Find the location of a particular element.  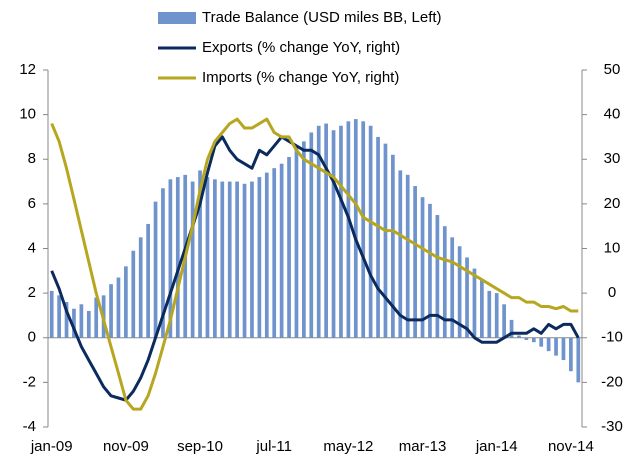

x-tick-label: jul-11 is located at coordinates (273, 446).